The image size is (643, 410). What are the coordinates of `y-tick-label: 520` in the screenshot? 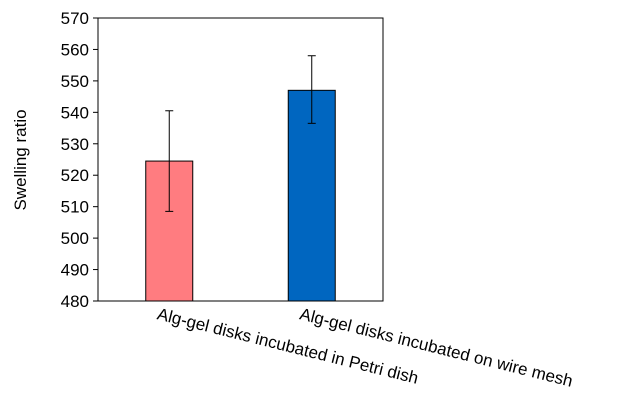 It's located at (75, 175).